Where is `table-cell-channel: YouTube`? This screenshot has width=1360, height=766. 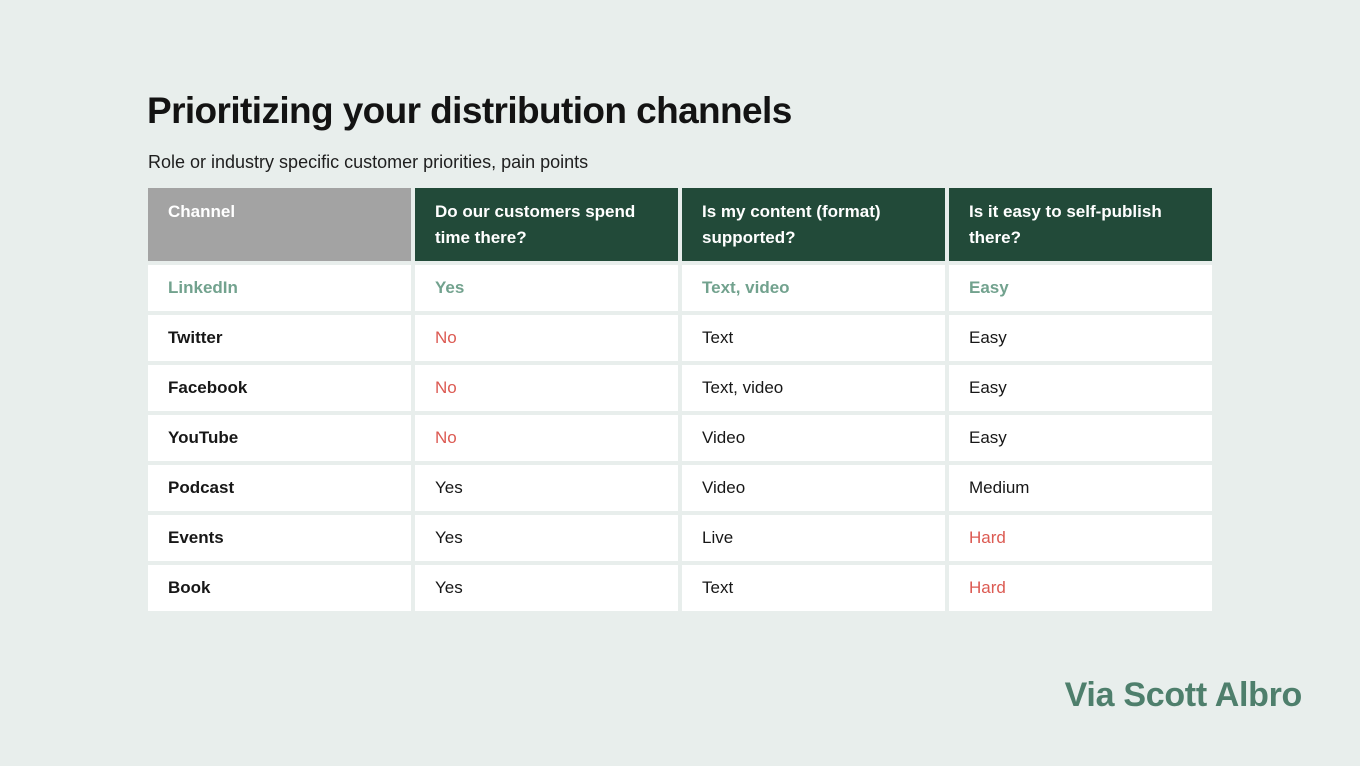
table-cell-channel: YouTube is located at coordinates (279, 438).